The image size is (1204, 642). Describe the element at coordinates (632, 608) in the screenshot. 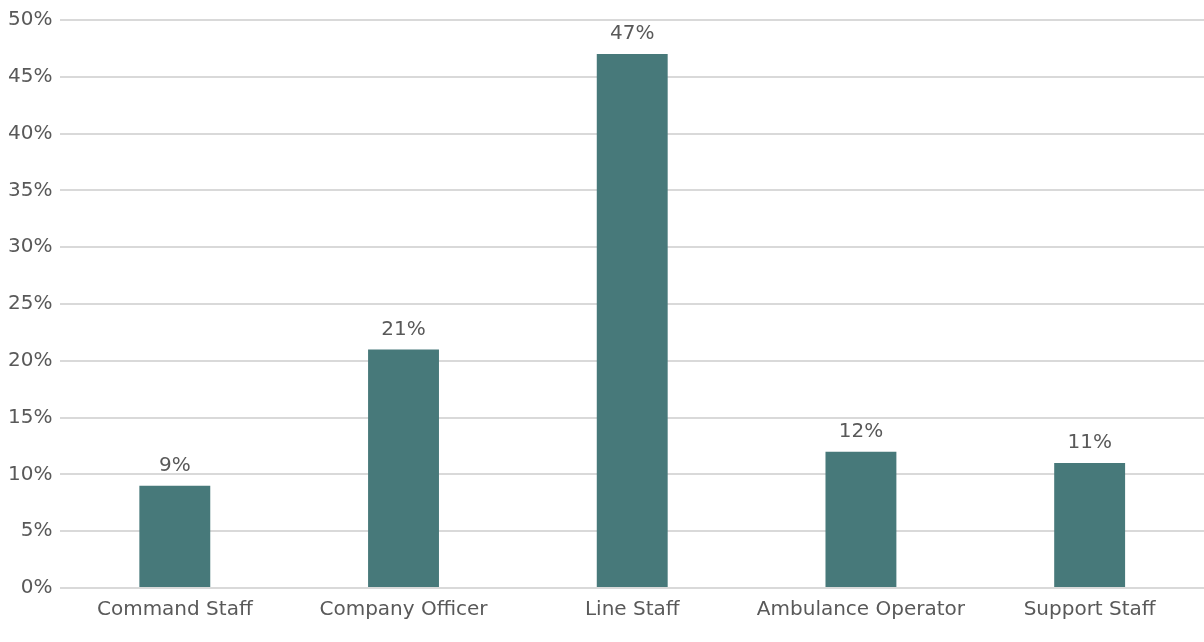

I see `x-tick-label: Line Staff` at that location.